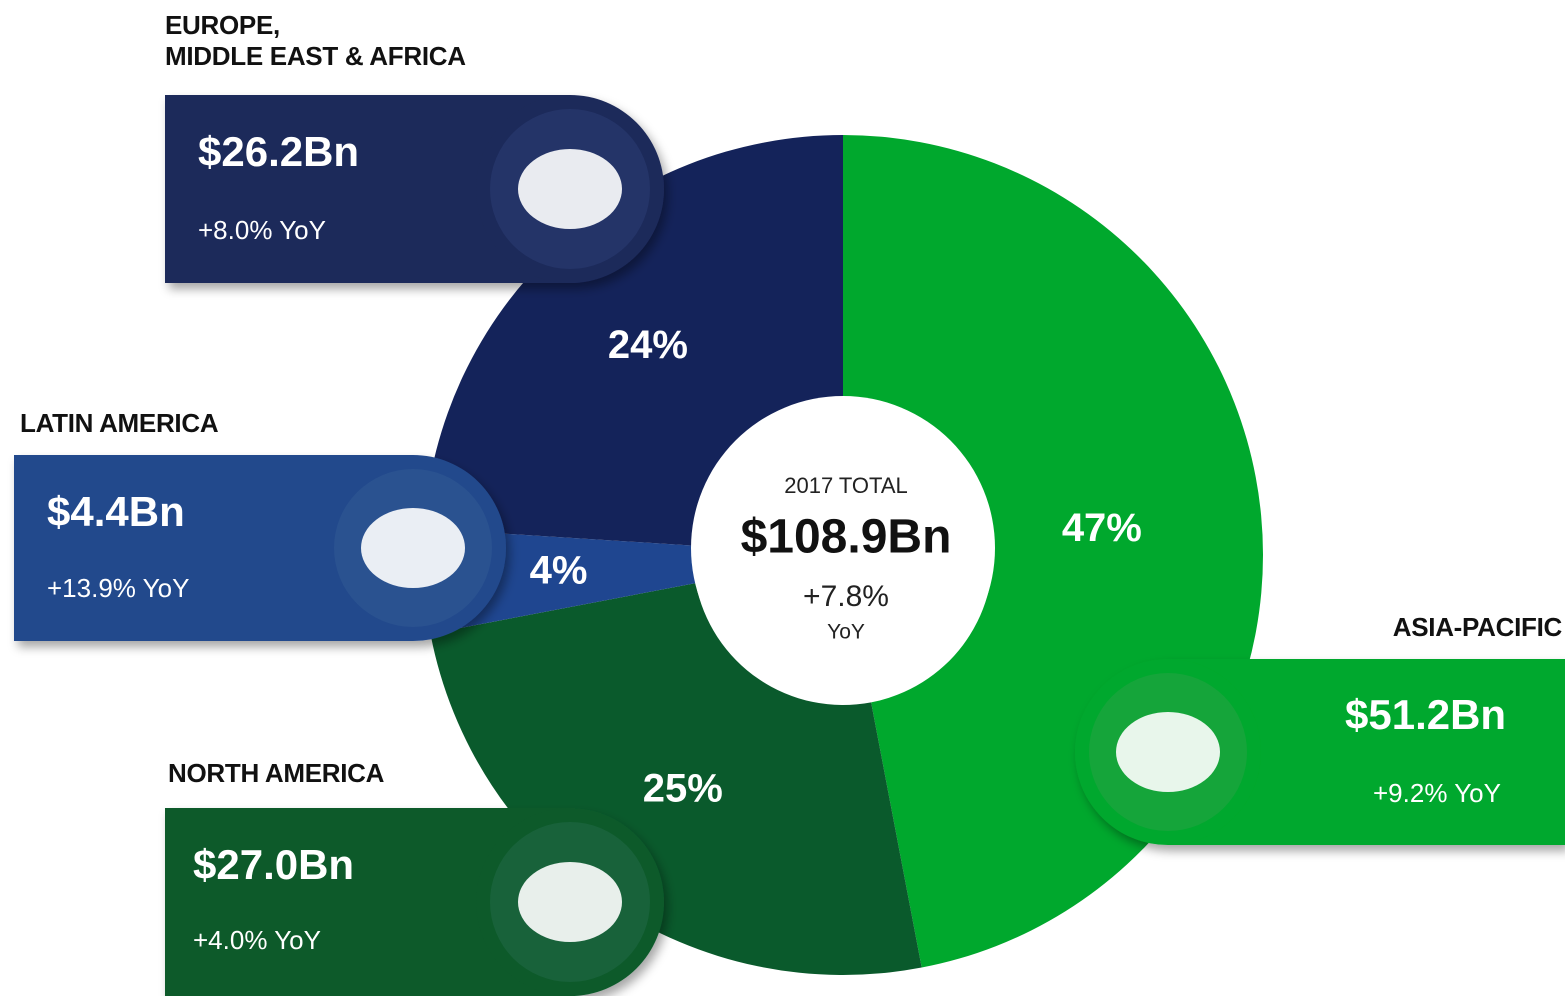  What do you see at coordinates (262, 230) in the screenshot?
I see `region-yoy: +8.0% YoY` at bounding box center [262, 230].